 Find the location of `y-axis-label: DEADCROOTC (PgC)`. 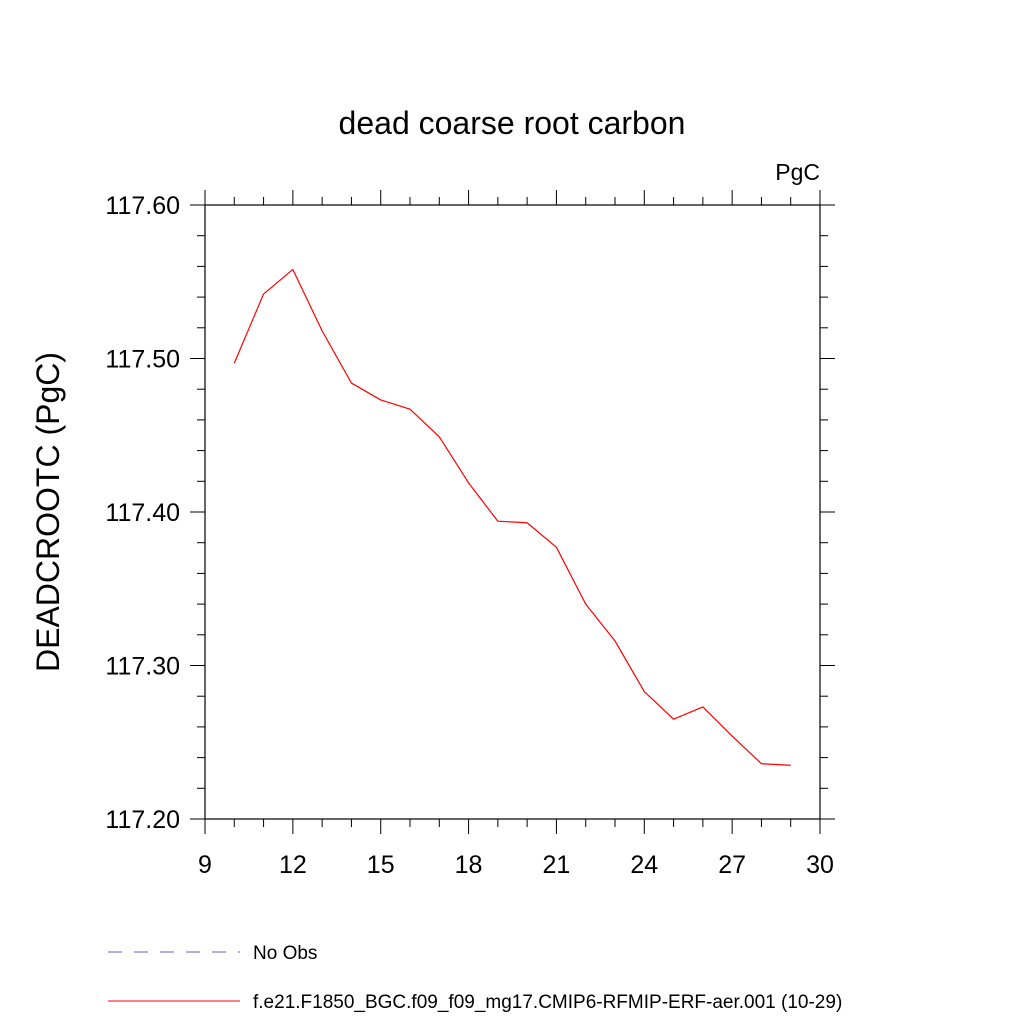

y-axis-label: DEADCROOTC (PgC) is located at coordinates (48, 512).